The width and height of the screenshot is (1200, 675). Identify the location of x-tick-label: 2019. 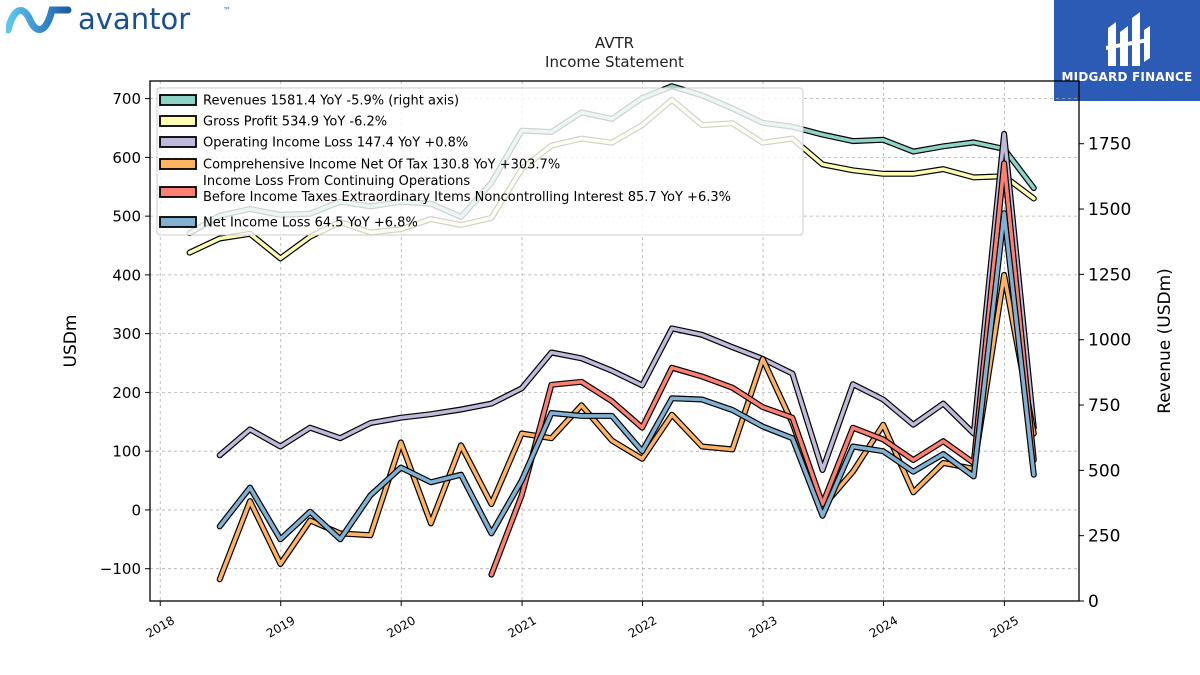
(280, 626).